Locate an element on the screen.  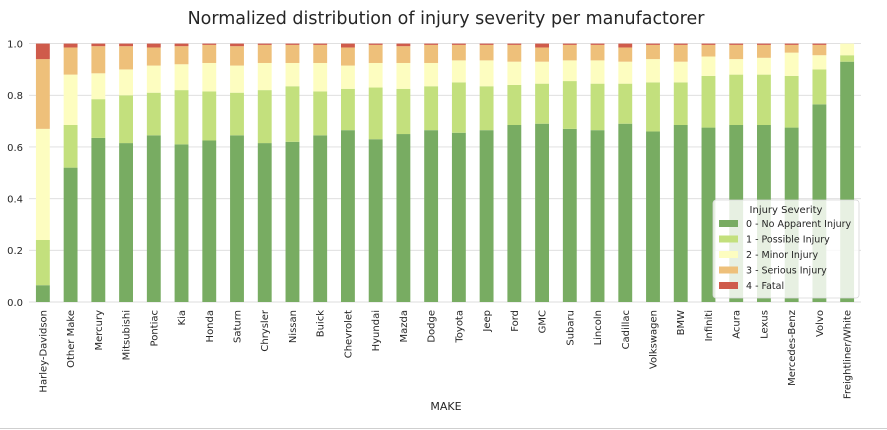
y-tick-label: 0.0 is located at coordinates (15, 303).